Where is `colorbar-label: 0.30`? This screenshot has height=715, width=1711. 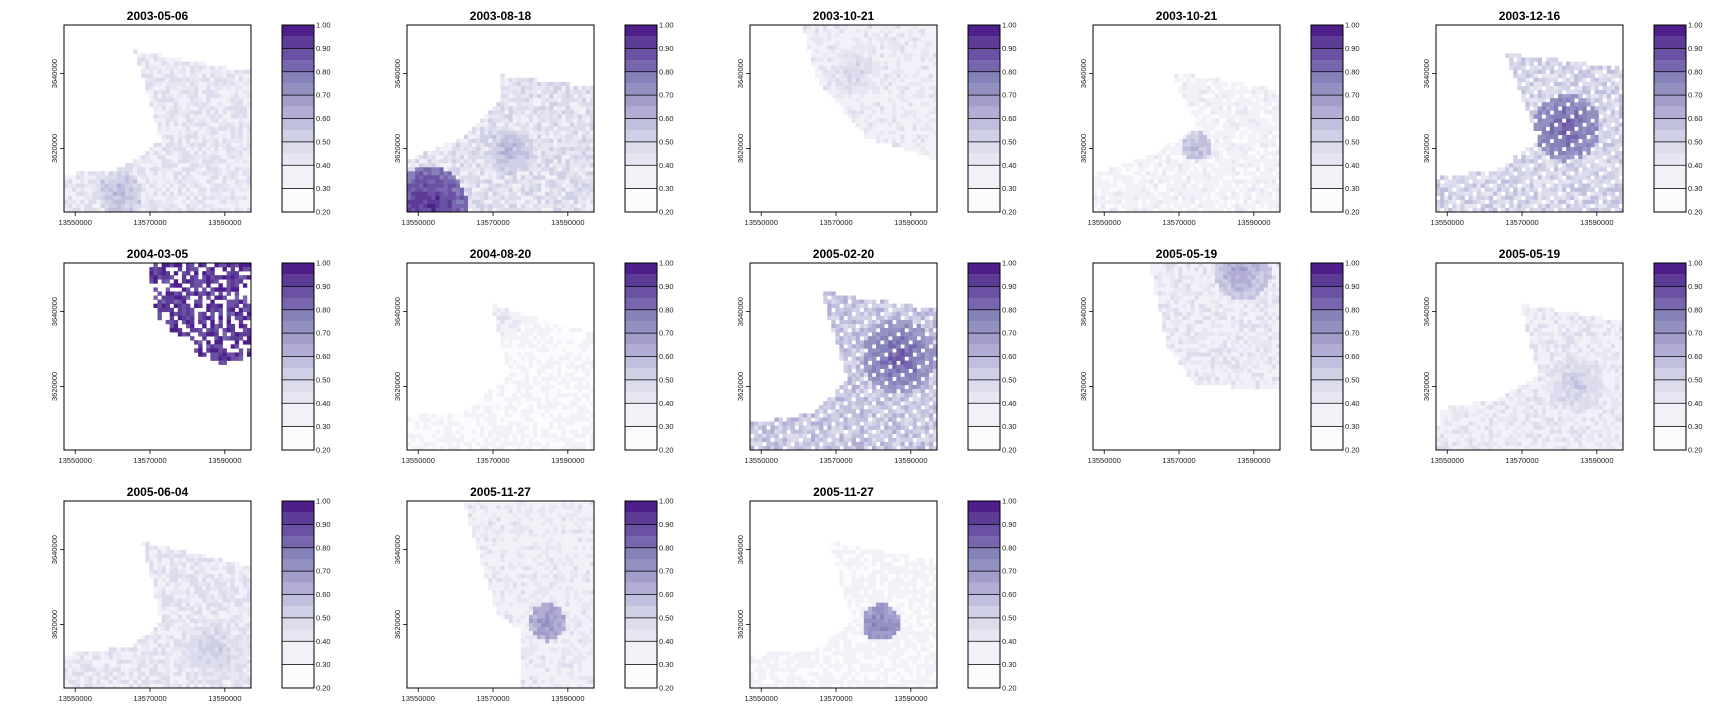
colorbar-label: 0.30 is located at coordinates (323, 188).